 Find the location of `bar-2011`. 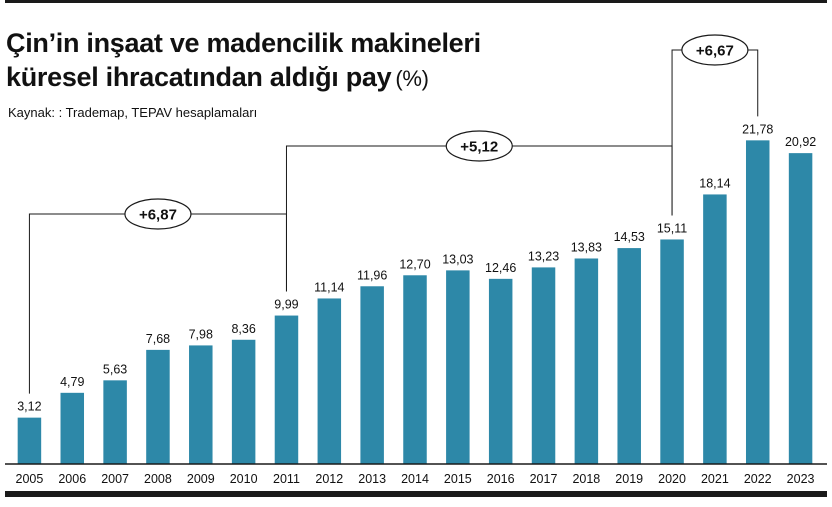

bar-2011 is located at coordinates (286, 389).